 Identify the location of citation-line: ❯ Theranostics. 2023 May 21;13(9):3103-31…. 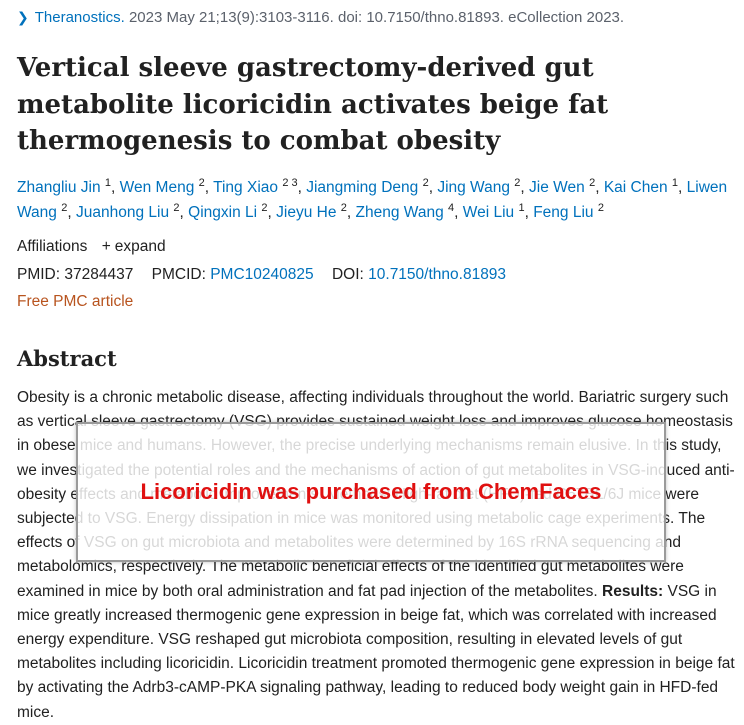
(320, 17).